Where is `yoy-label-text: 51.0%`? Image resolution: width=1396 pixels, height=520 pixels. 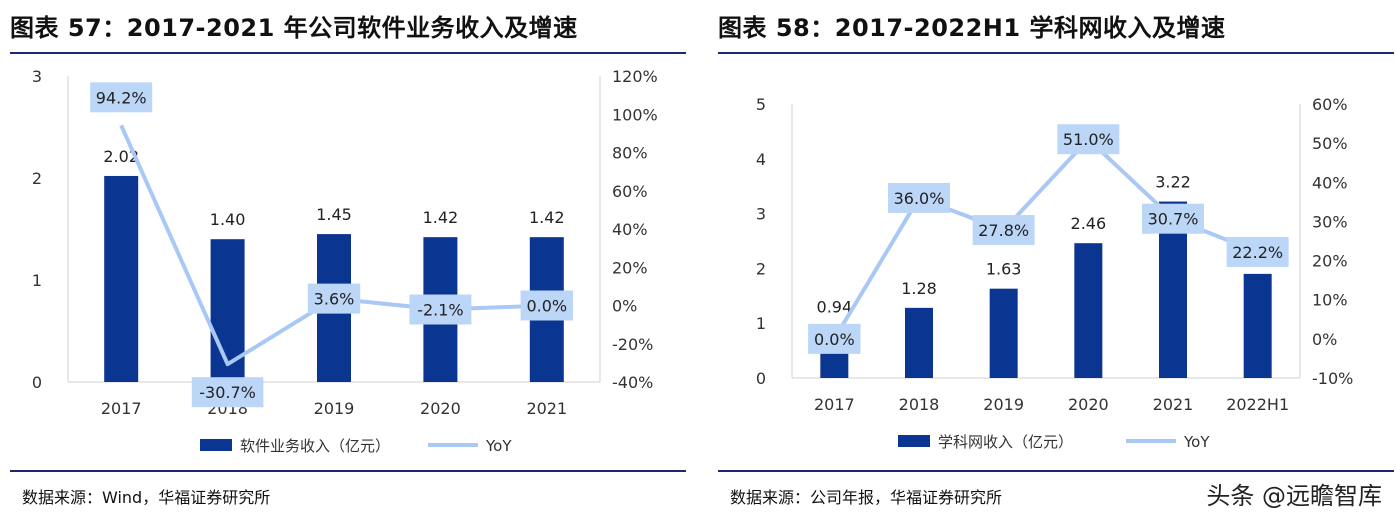
yoy-label-text: 51.0% is located at coordinates (1088, 139).